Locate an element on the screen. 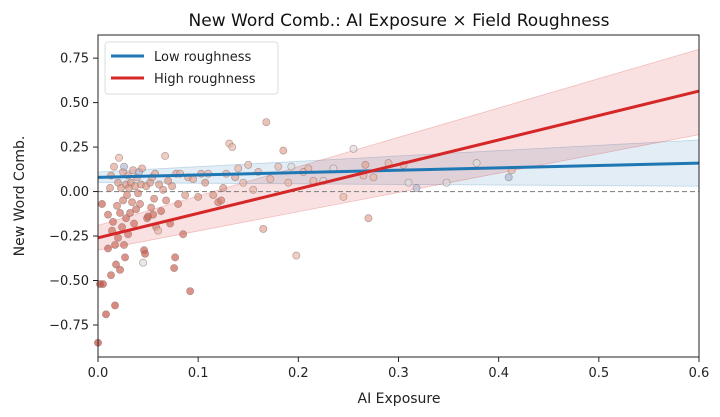  x-tick-label-4: 0.4 is located at coordinates (498, 373).